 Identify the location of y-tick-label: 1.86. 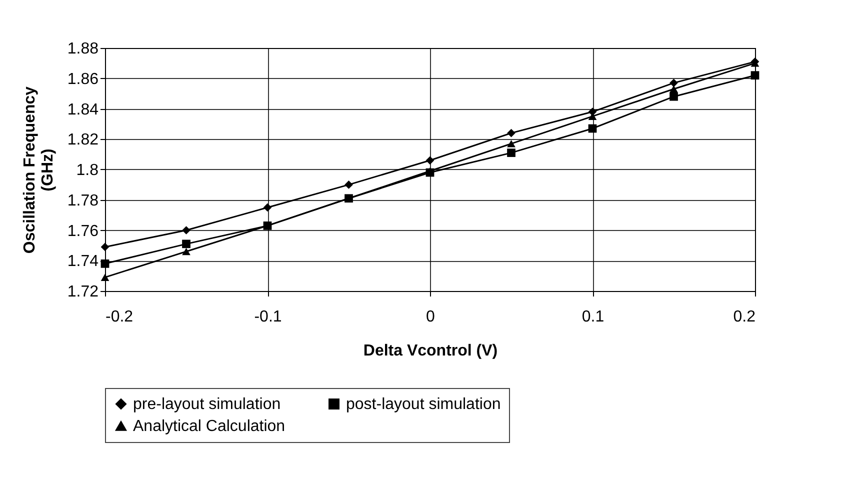
(83, 79).